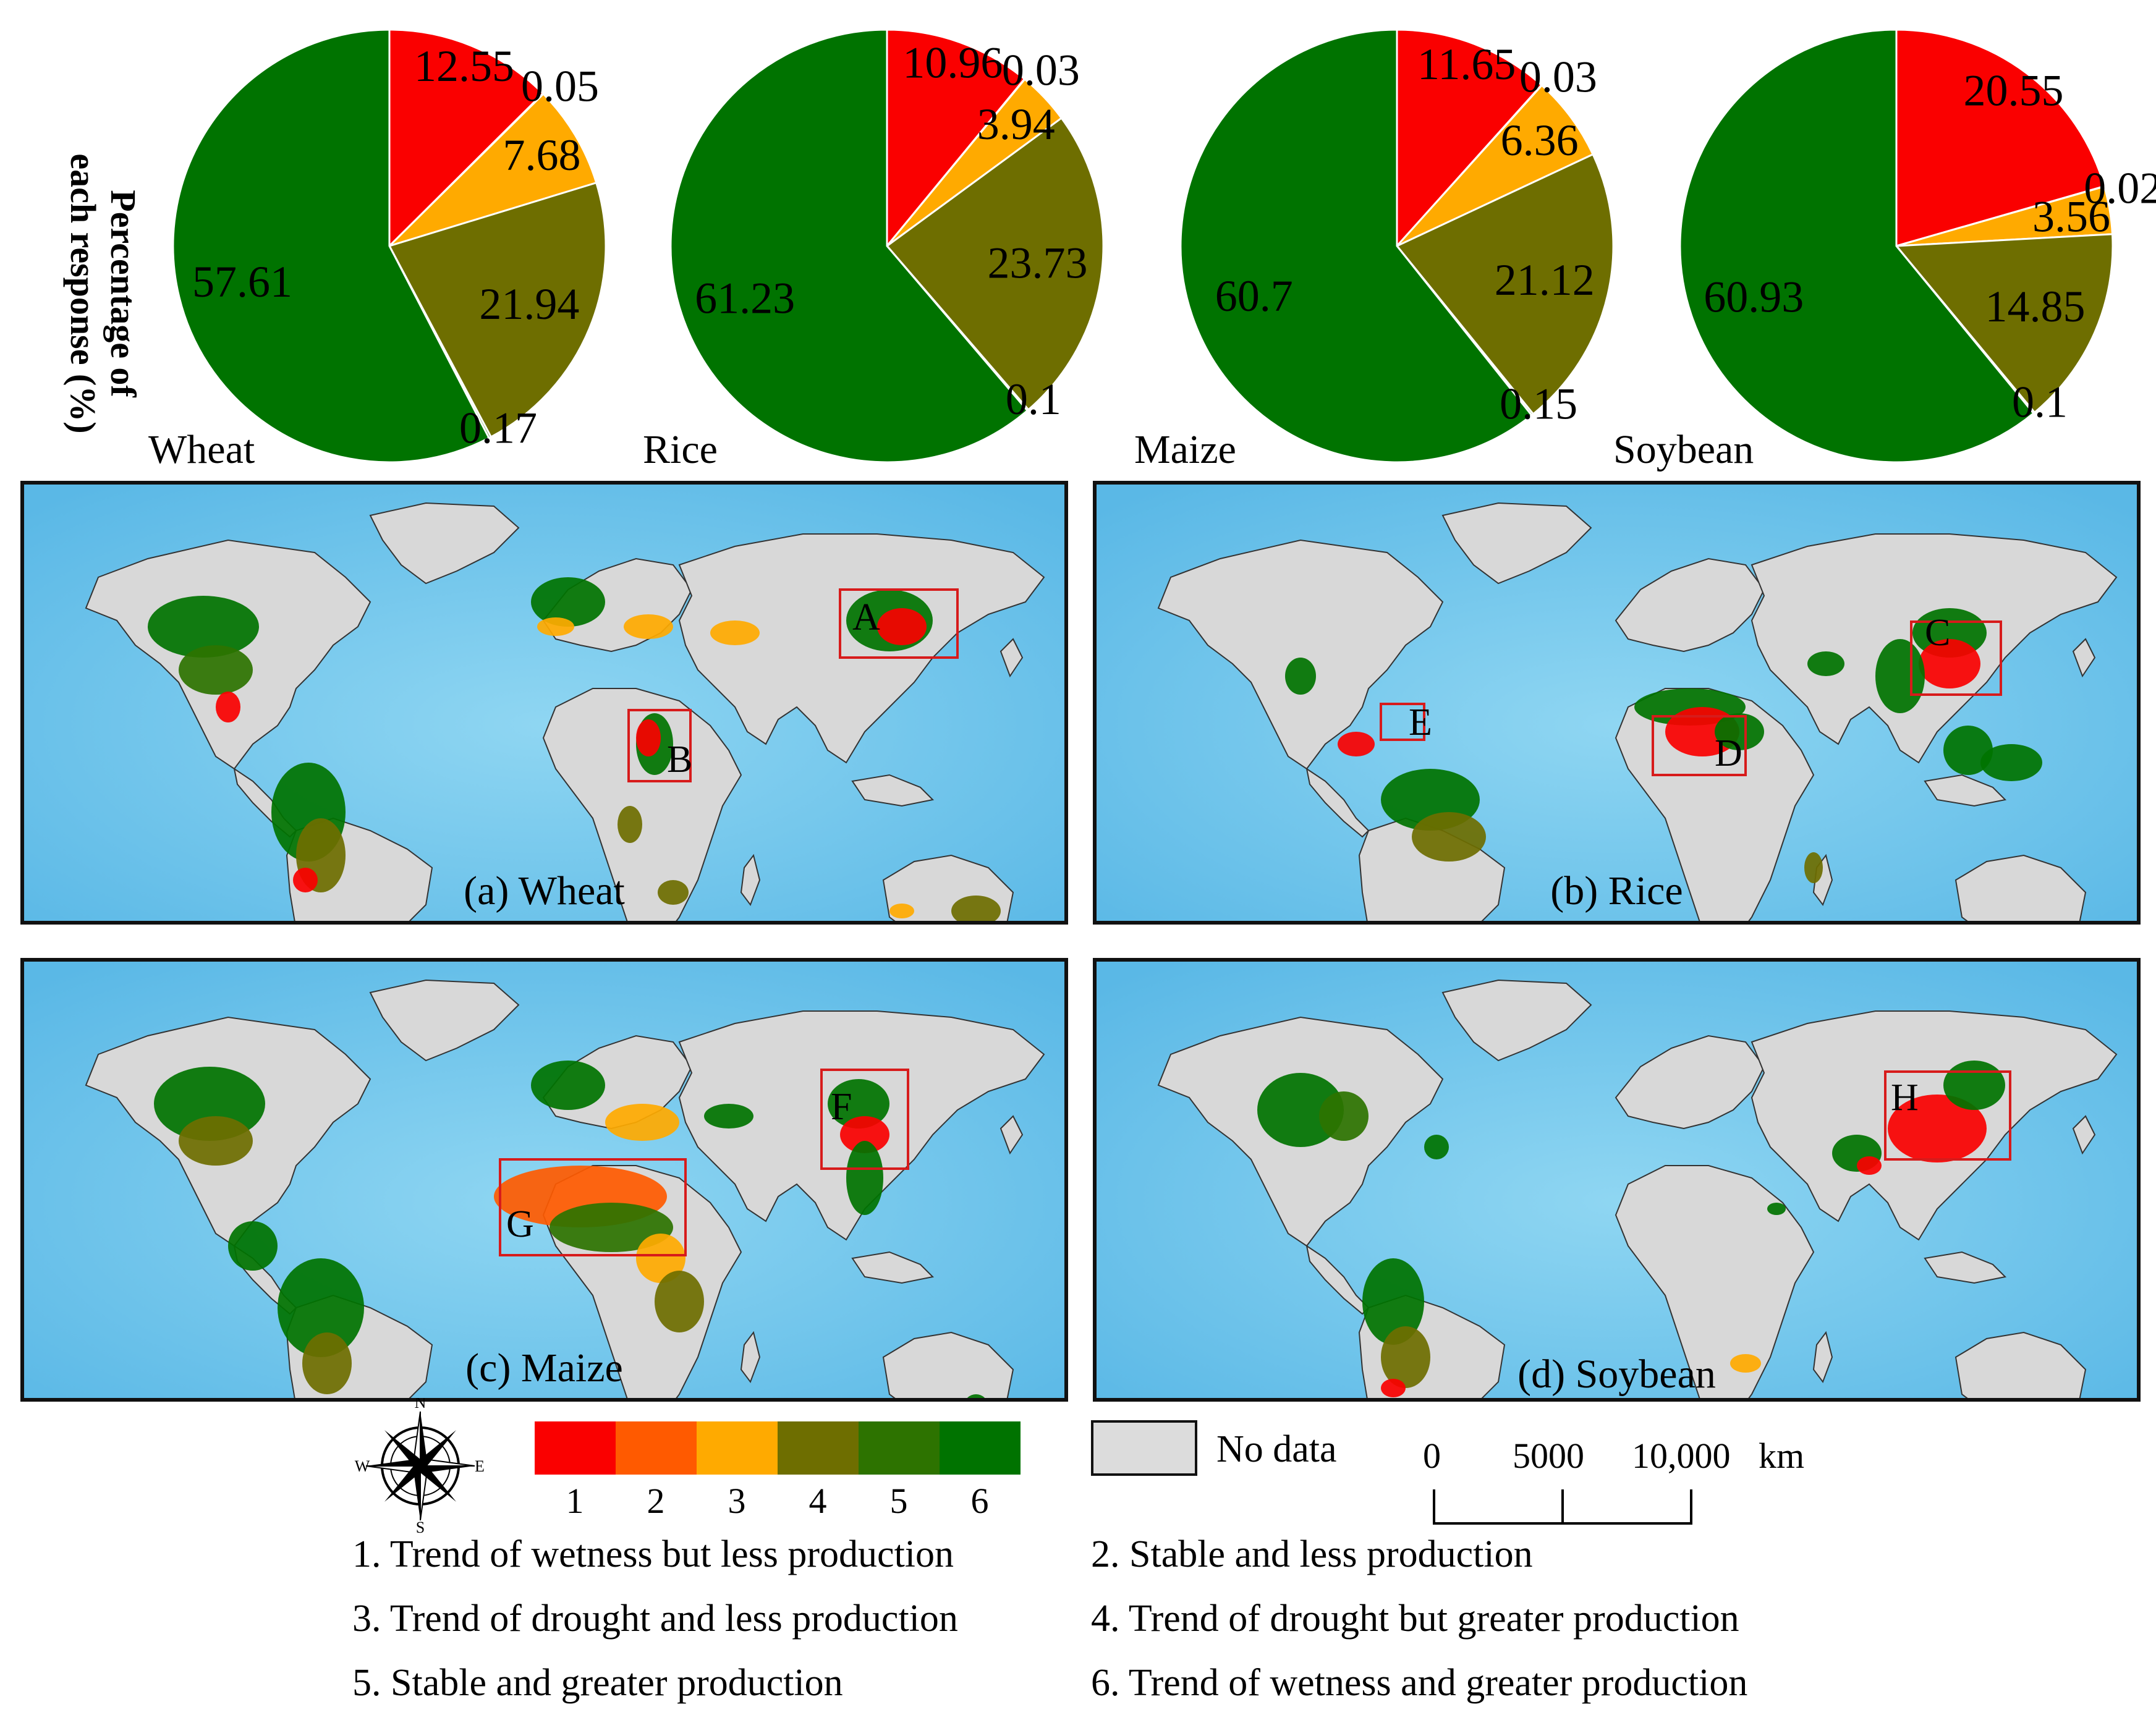  Describe the element at coordinates (1937, 633) in the screenshot. I see `region-label-C: C` at that location.